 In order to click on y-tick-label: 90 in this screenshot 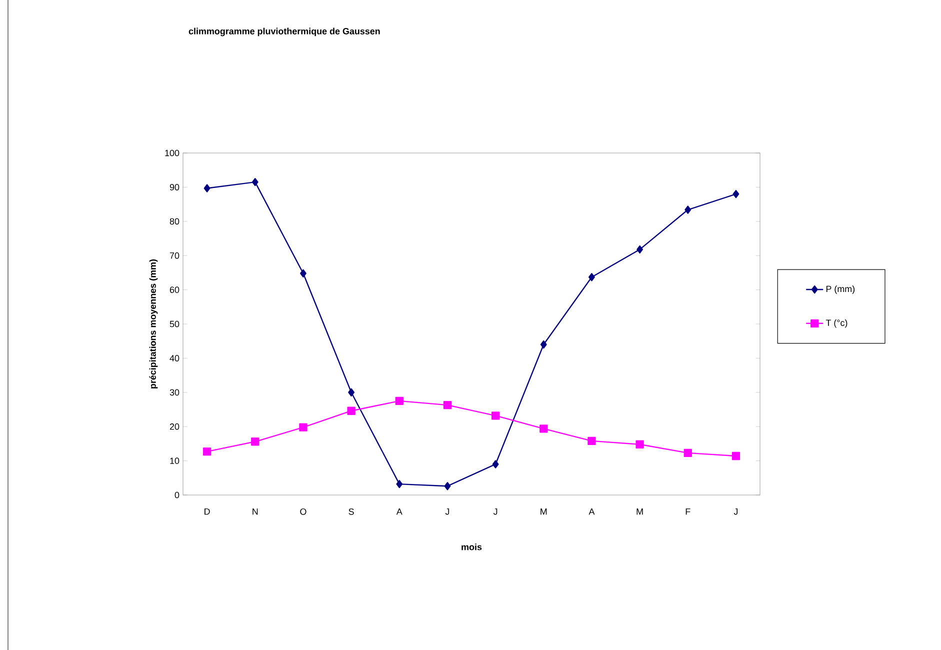, I will do `click(175, 187)`.